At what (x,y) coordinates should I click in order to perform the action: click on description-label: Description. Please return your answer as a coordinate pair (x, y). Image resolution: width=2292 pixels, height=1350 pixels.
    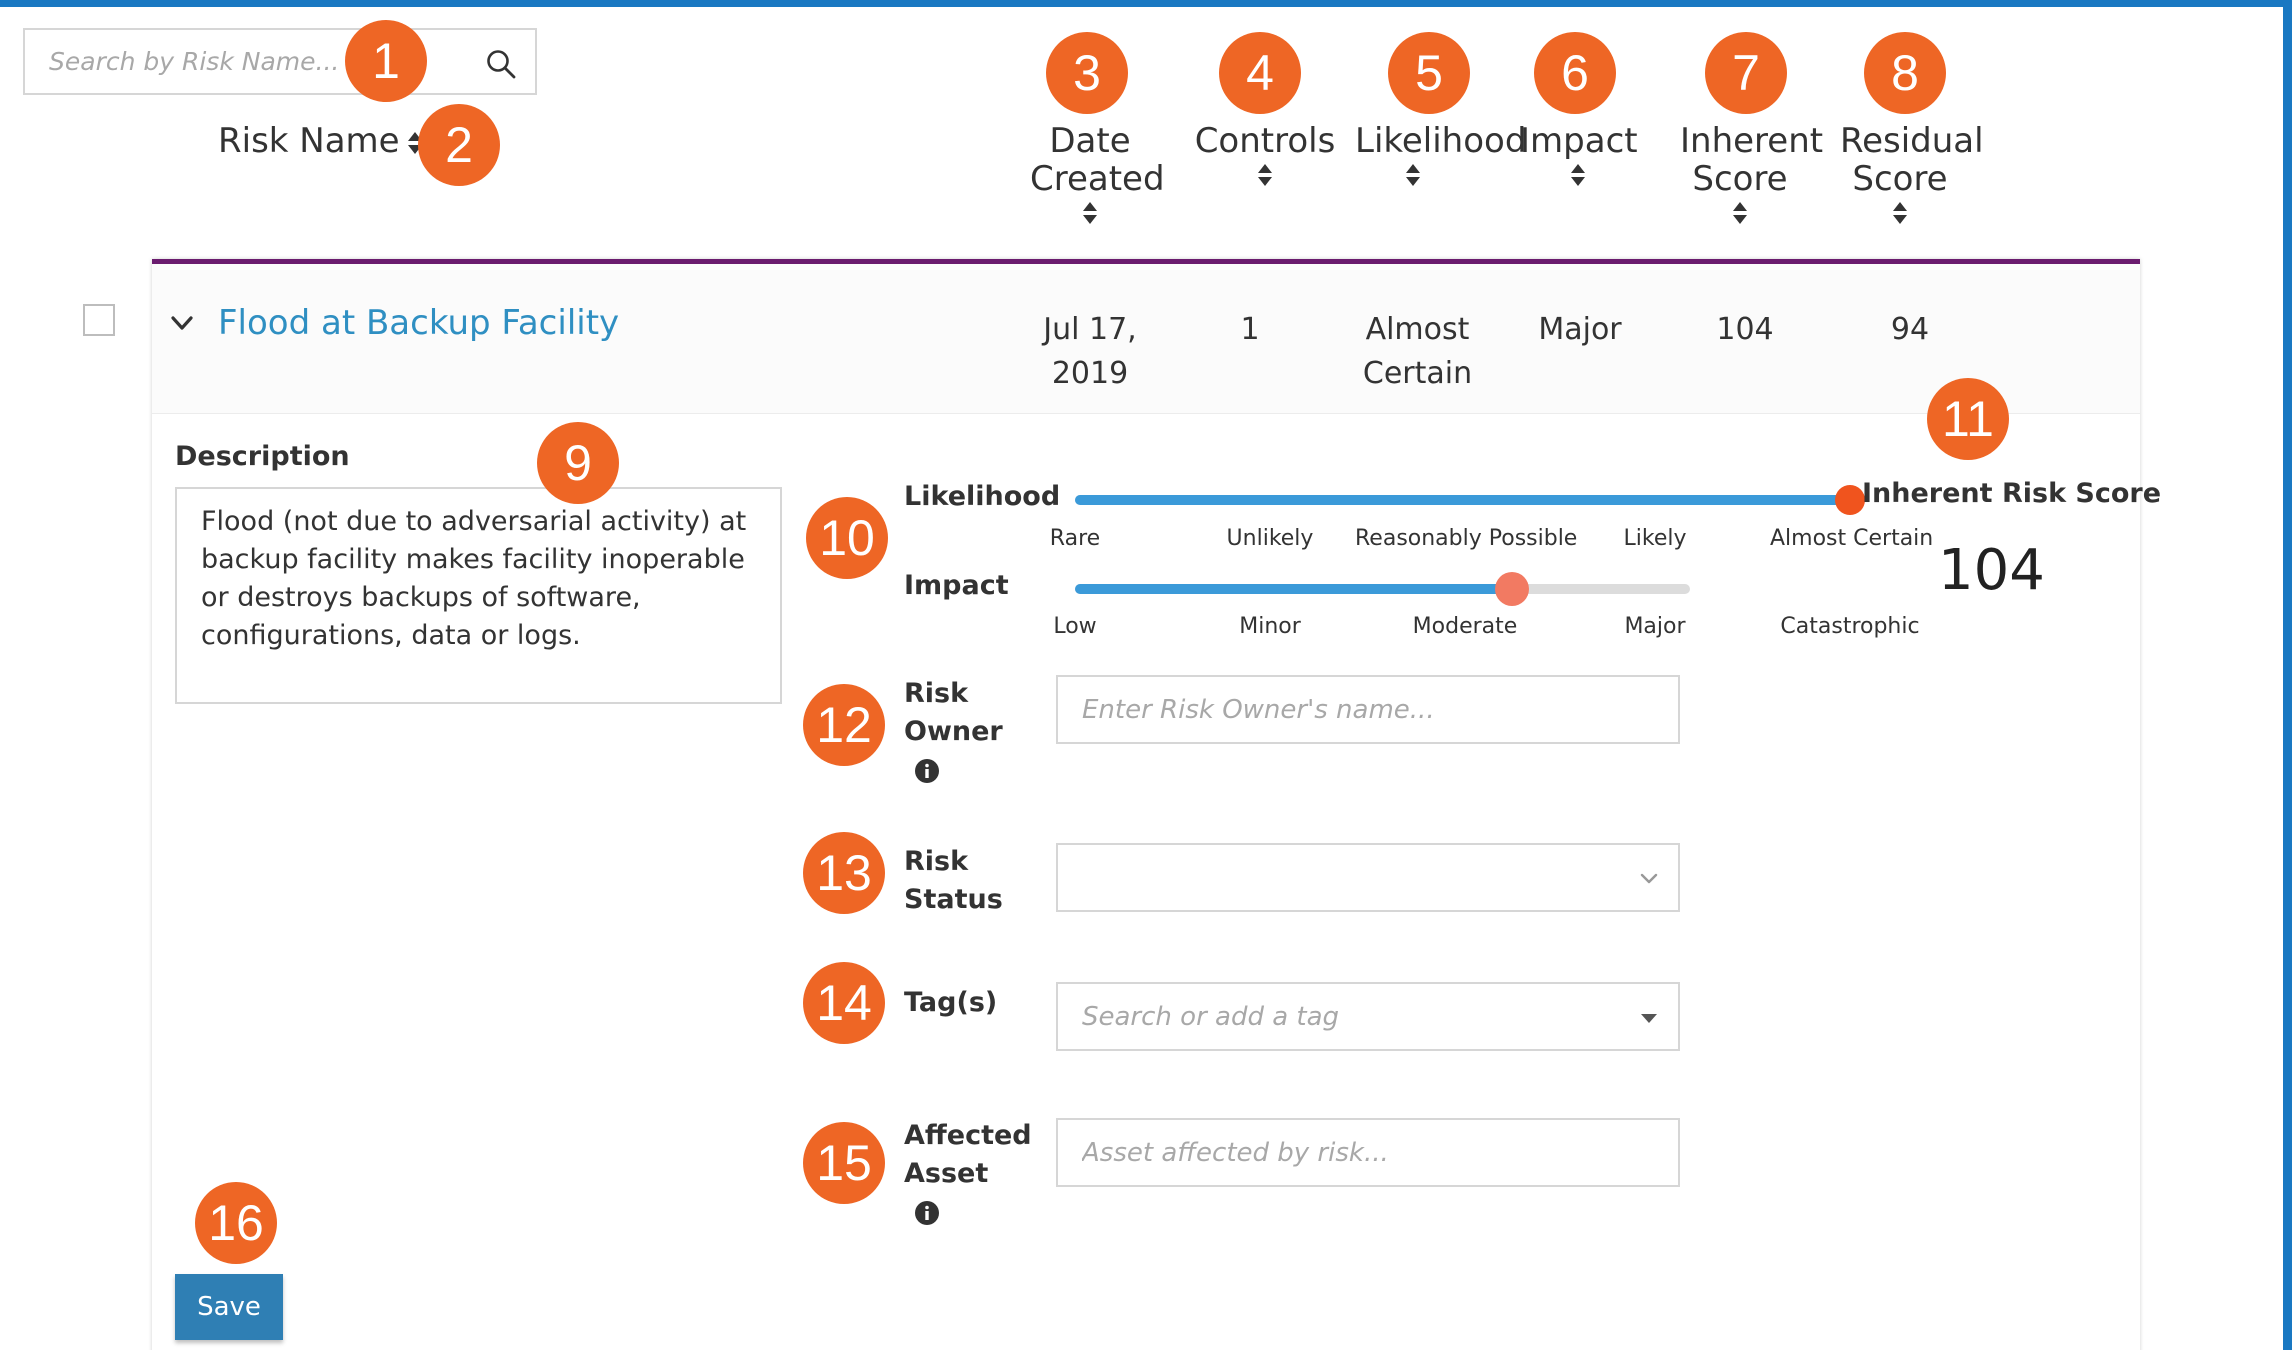
    Looking at the image, I should click on (262, 456).